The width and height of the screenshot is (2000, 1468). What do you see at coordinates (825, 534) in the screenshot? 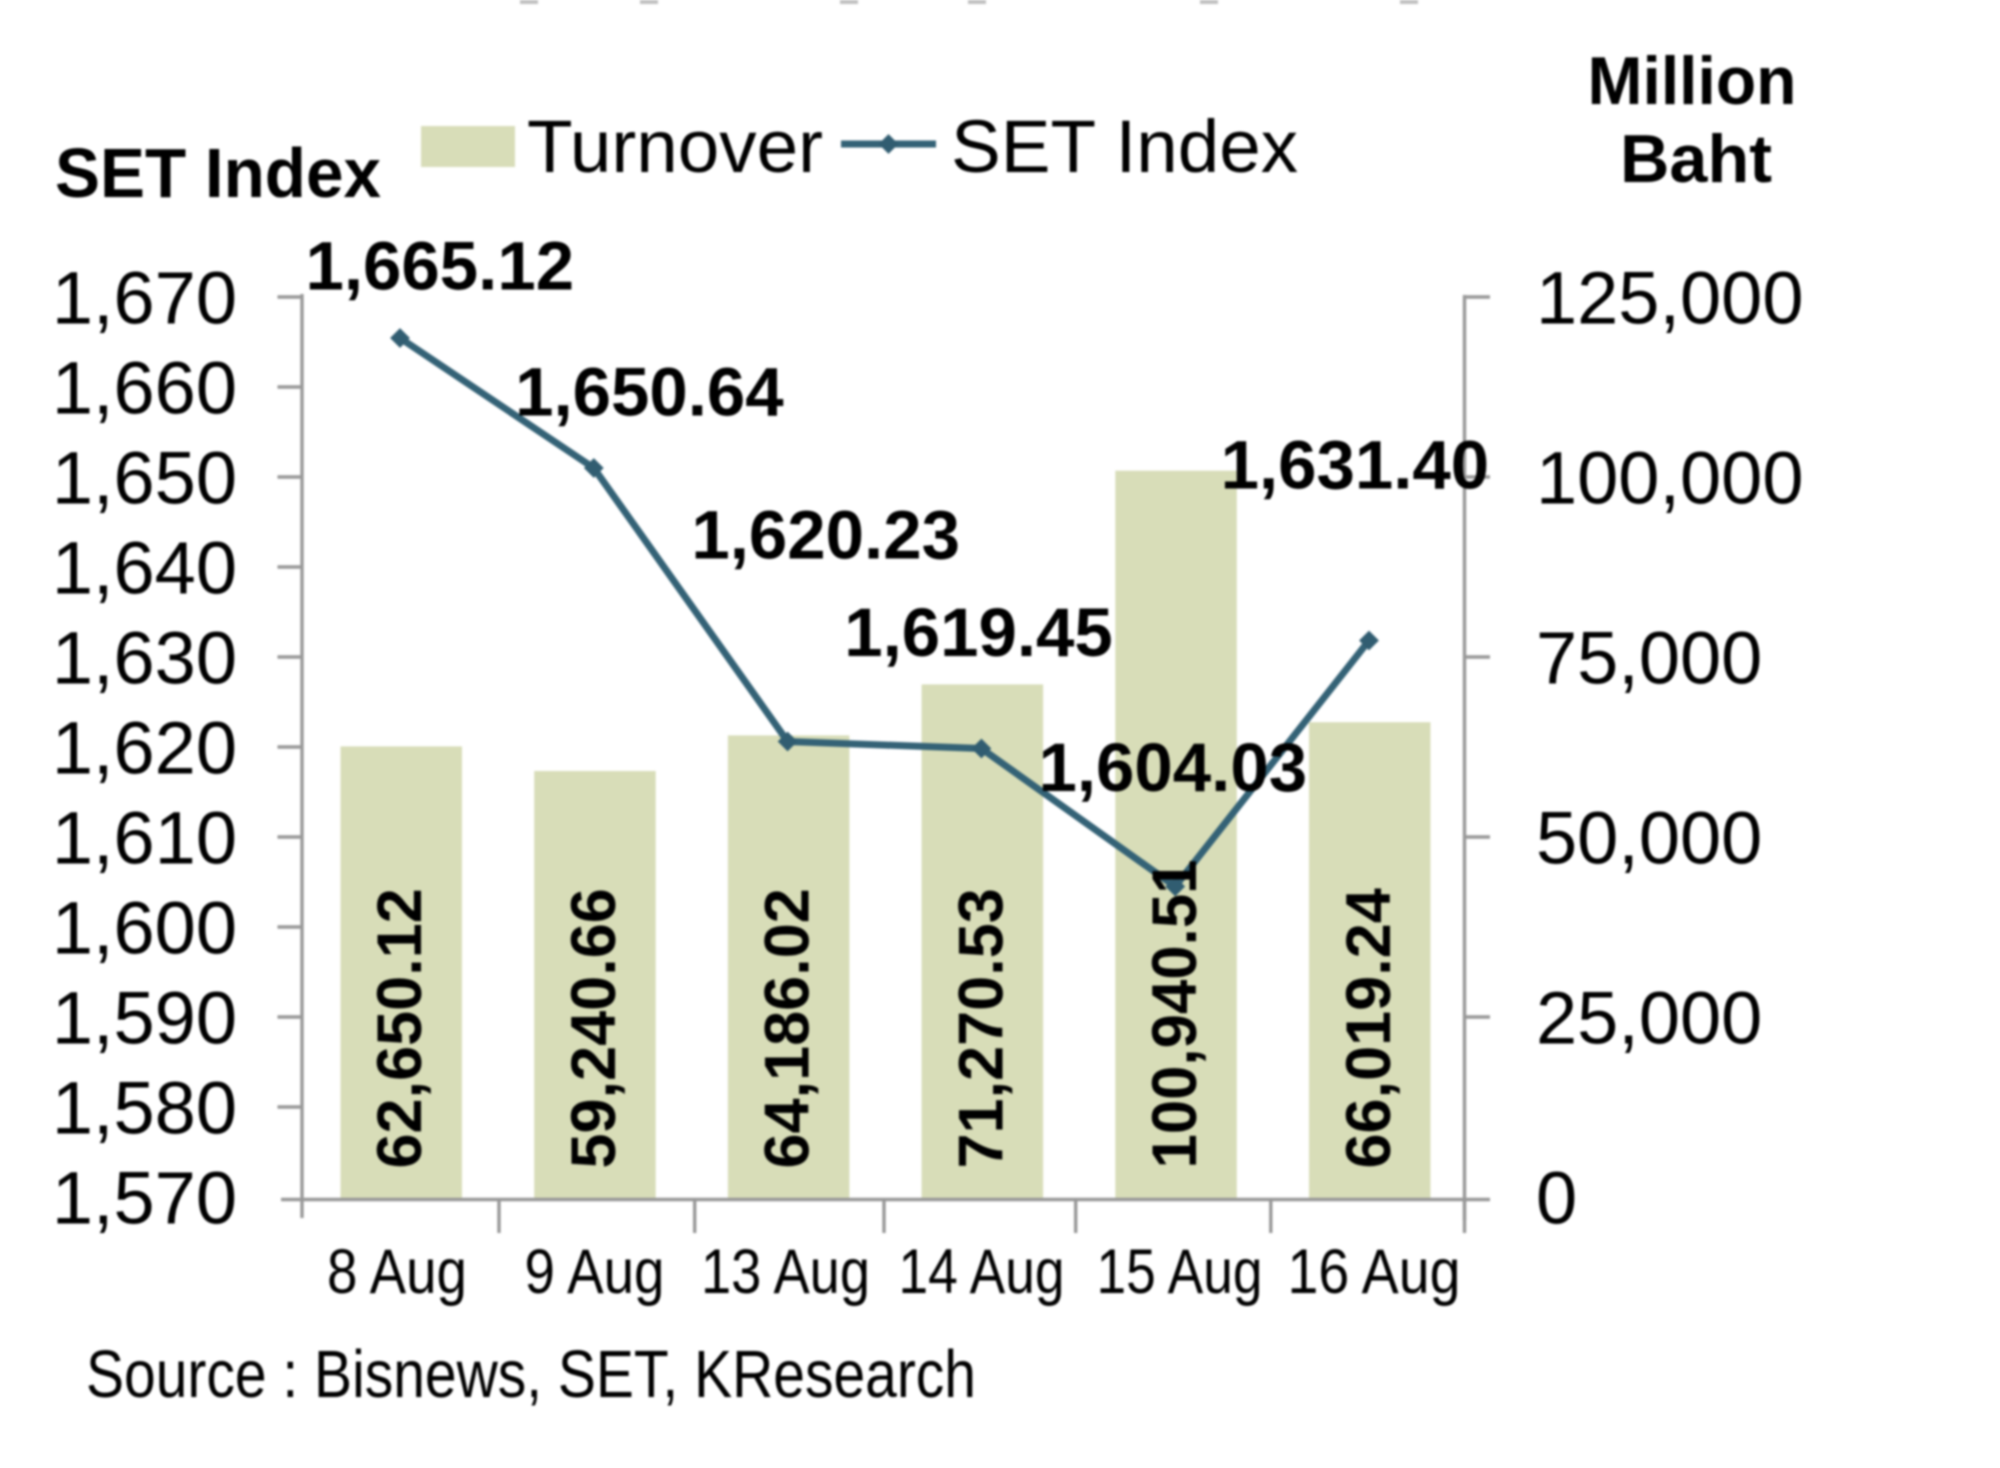
I see `svg-text: 1,620.23` at bounding box center [825, 534].